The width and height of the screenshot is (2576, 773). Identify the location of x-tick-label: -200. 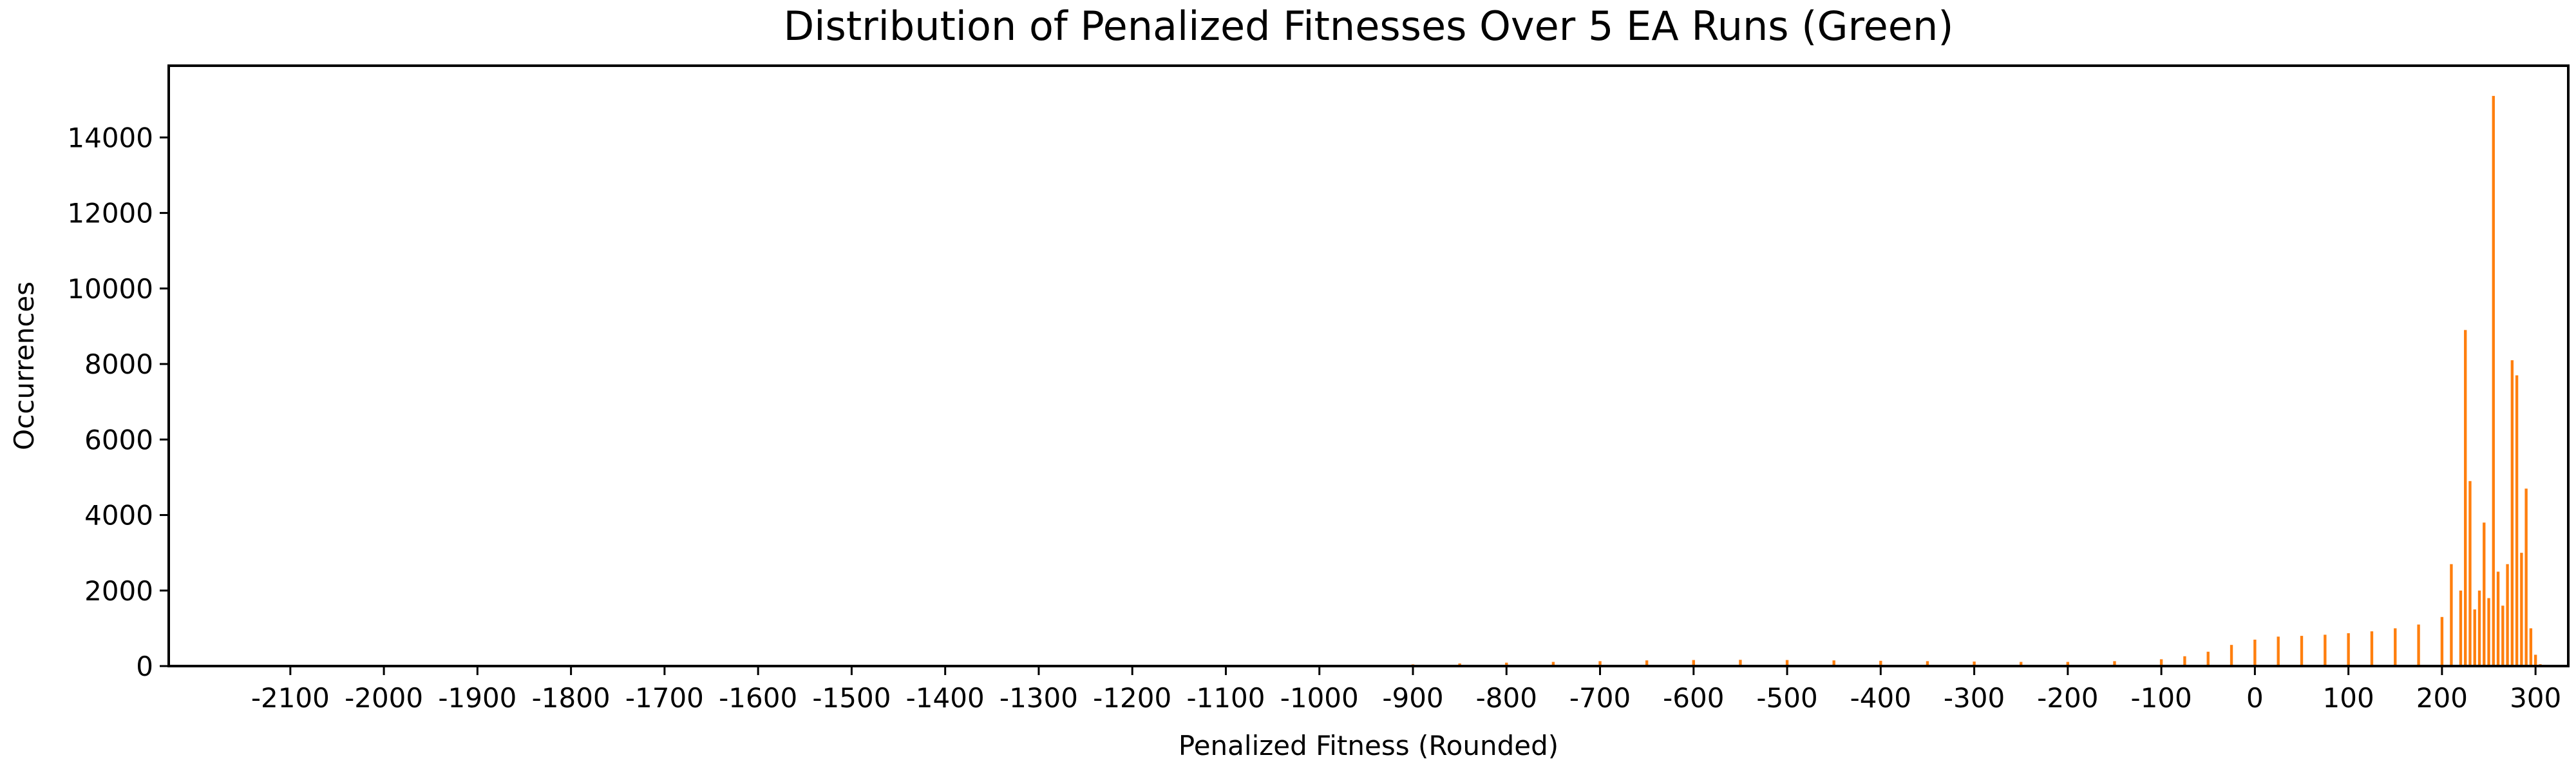
(2068, 698).